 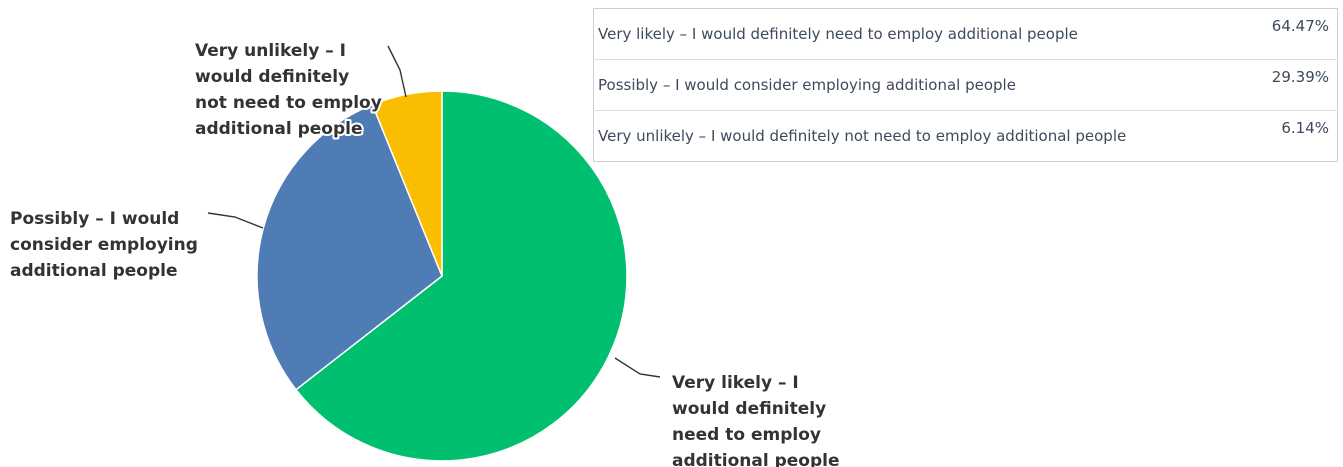 What do you see at coordinates (1288, 85) in the screenshot?
I see `table-row-percent: 29.39%` at bounding box center [1288, 85].